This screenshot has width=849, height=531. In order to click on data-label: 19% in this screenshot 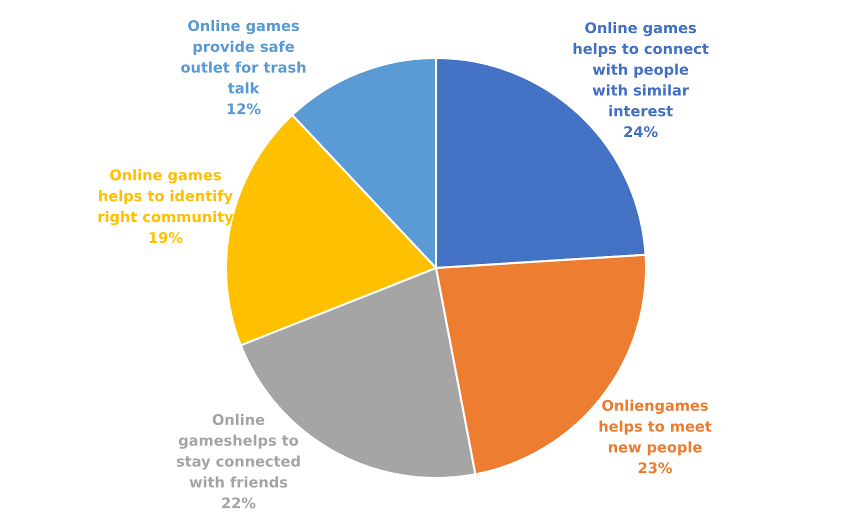, I will do `click(166, 238)`.